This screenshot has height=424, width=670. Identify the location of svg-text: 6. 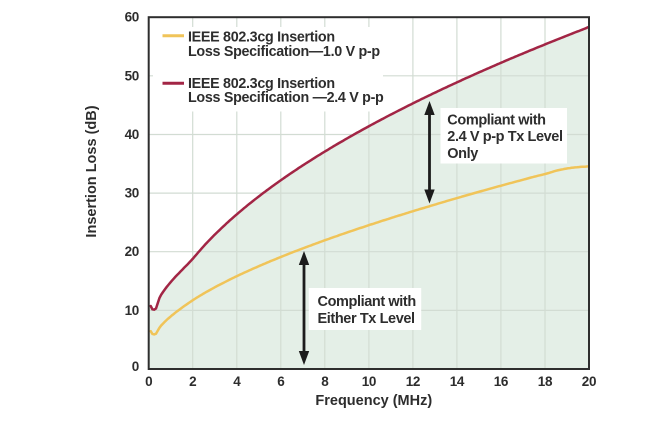
(281, 381).